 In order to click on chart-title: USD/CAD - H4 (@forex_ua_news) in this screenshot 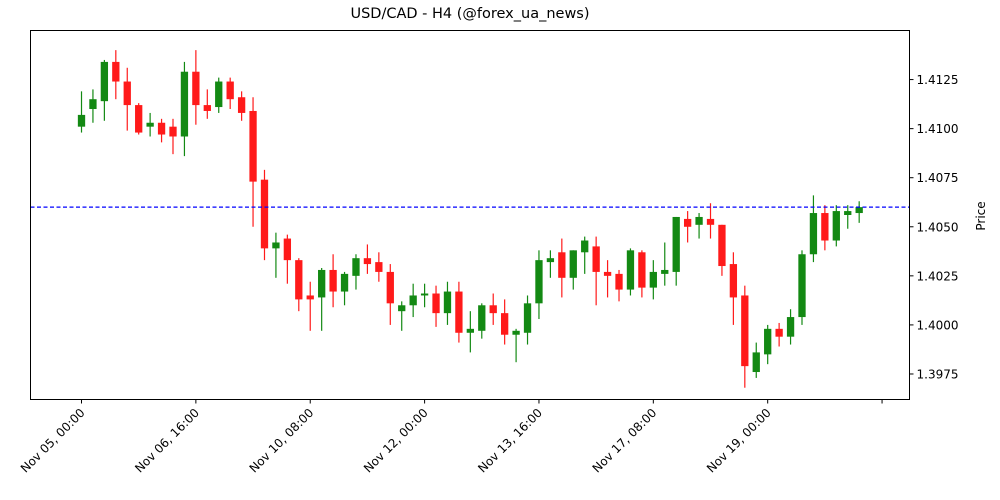, I will do `click(470, 14)`.